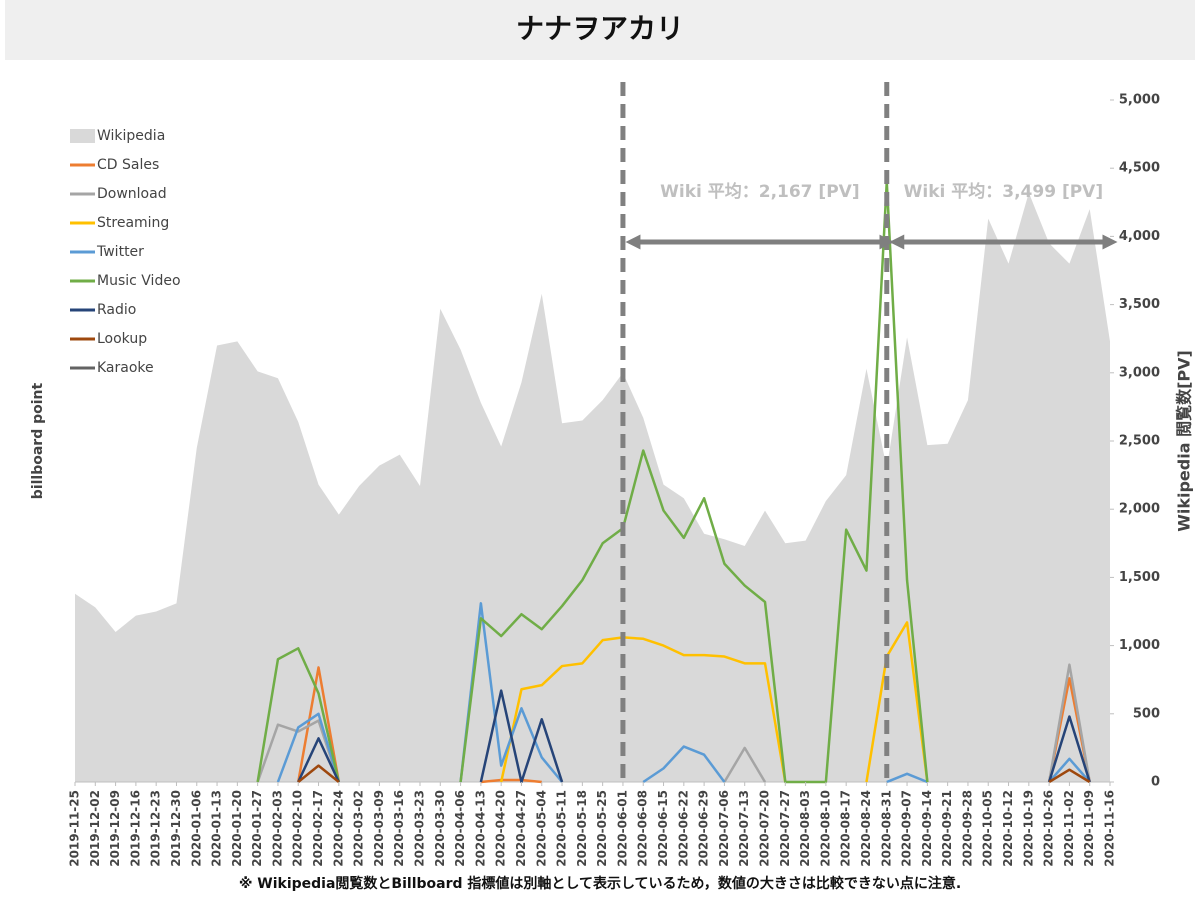  What do you see at coordinates (460, 828) in the screenshot?
I see `x-tick-label: 2020-04-06` at bounding box center [460, 828].